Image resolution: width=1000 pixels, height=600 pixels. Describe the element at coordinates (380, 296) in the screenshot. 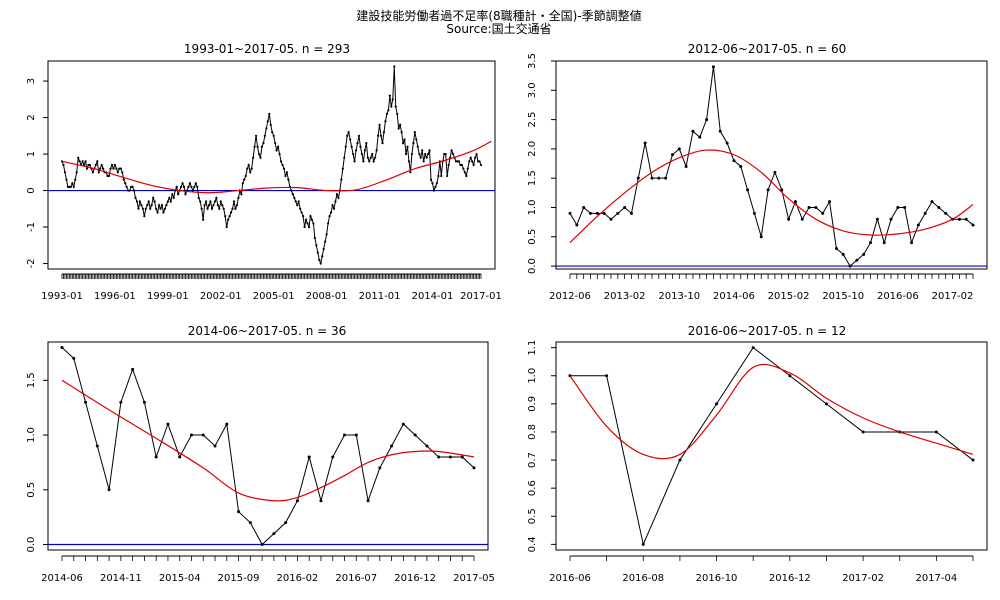

I see `x-tick-label: 2011-01` at that location.